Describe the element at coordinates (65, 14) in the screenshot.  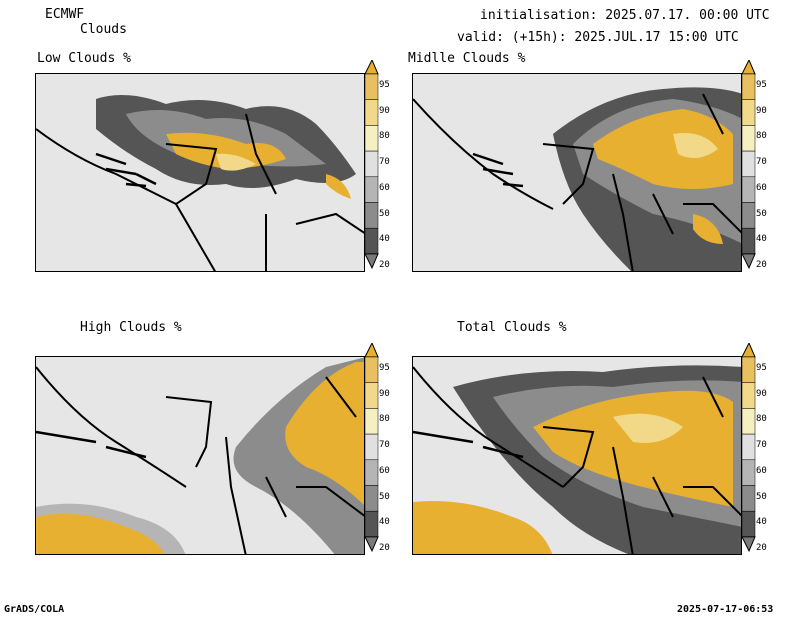
I see `model-label: ECMWF` at that location.